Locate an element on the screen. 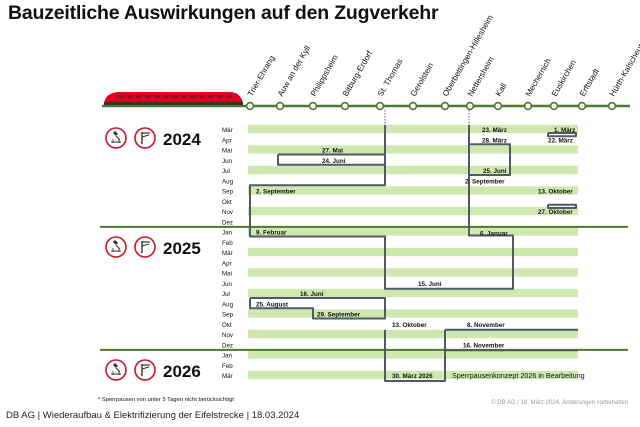 This screenshot has width=640, height=427. date-label: 22. März is located at coordinates (560, 140).